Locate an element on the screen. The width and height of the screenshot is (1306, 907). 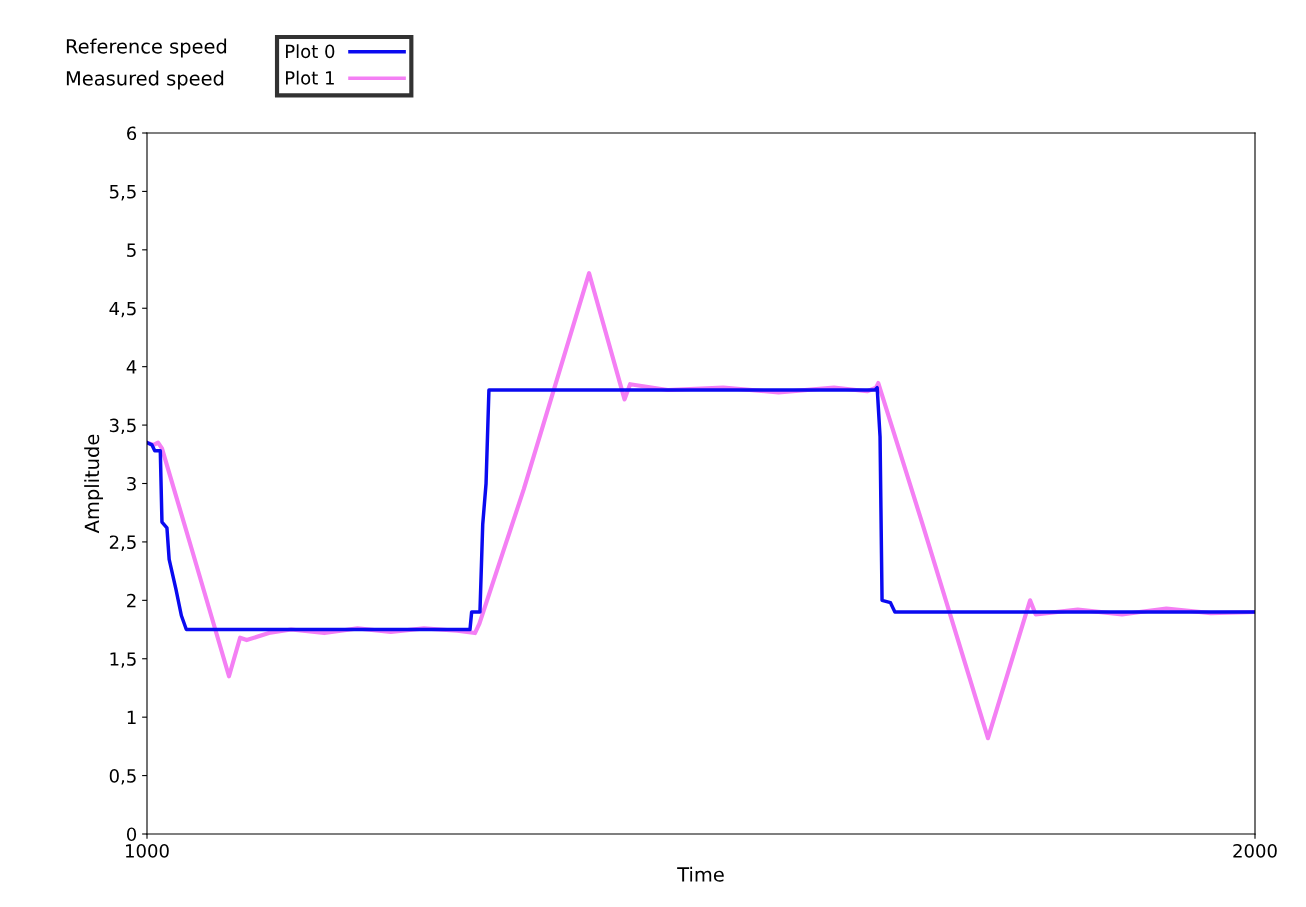
x-axis-title: Time is located at coordinates (700, 874).